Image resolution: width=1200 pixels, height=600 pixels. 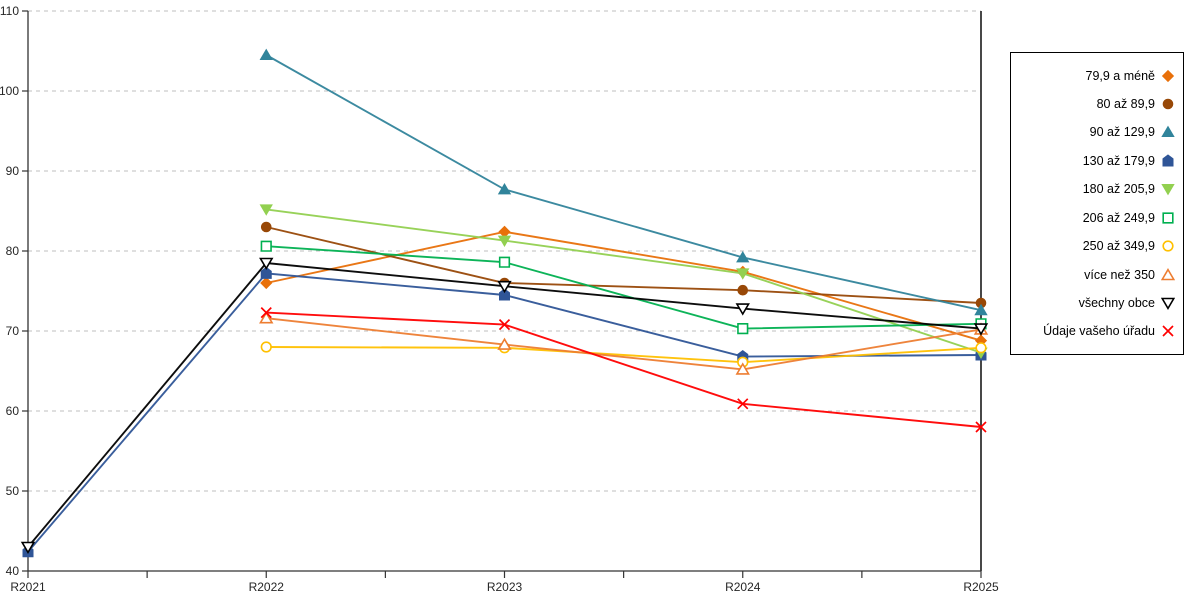 I want to click on y-tick-label: 100, so click(x=9, y=91).